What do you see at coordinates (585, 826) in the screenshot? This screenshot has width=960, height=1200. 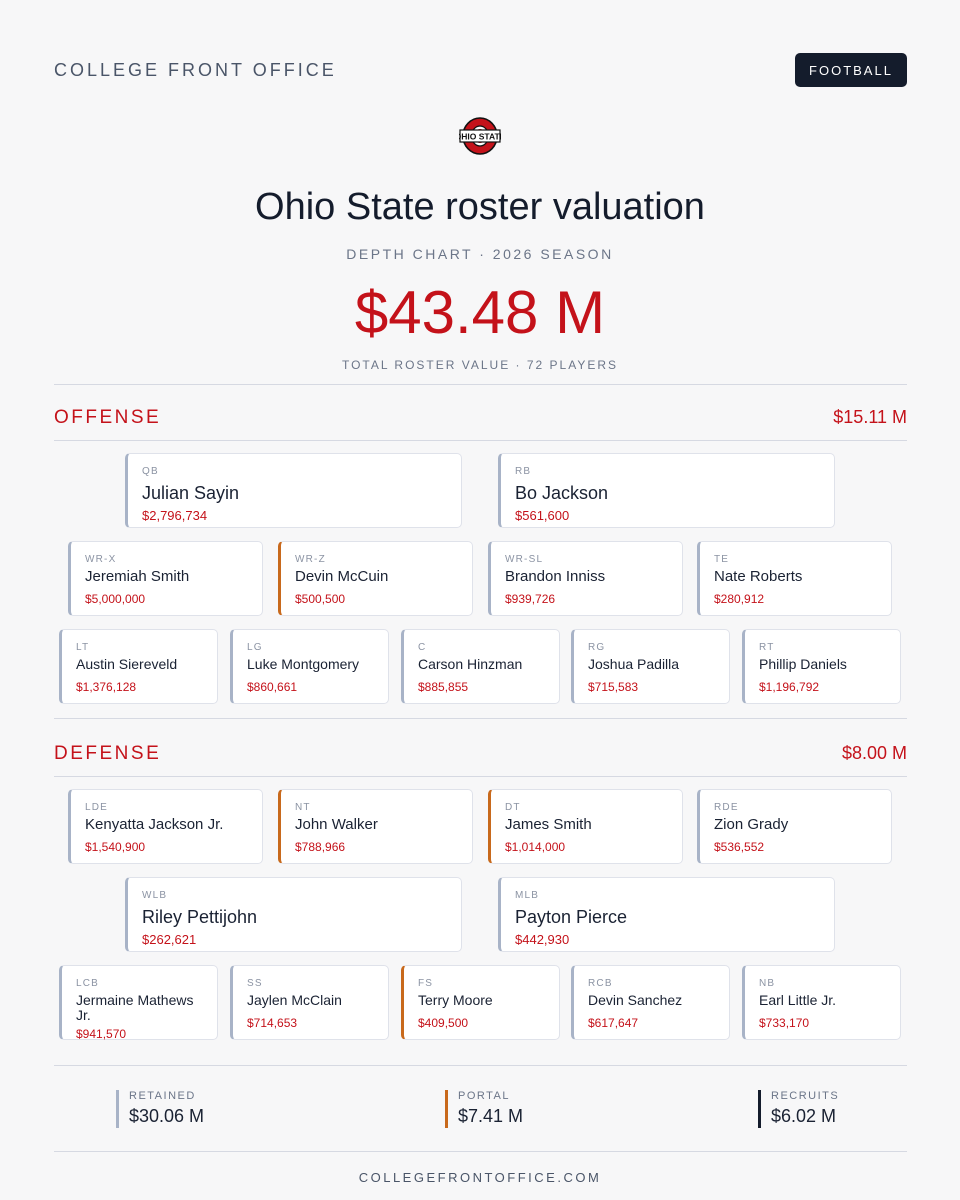 I see `player-card-dt: DT James Smith $1,014,000` at bounding box center [585, 826].